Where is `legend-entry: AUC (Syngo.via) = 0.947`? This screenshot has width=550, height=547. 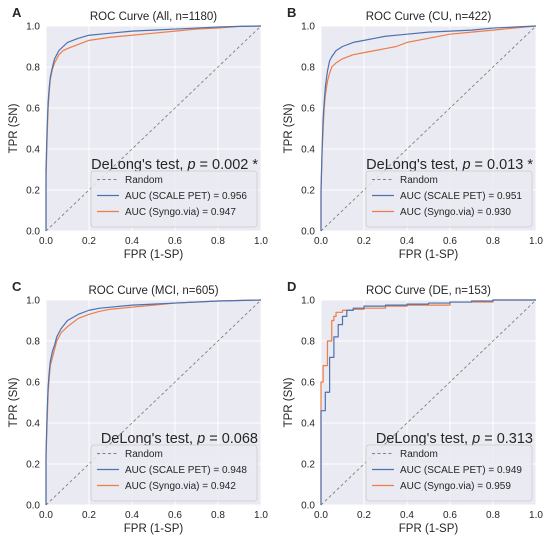 legend-entry: AUC (Syngo.via) = 0.947 is located at coordinates (180, 212).